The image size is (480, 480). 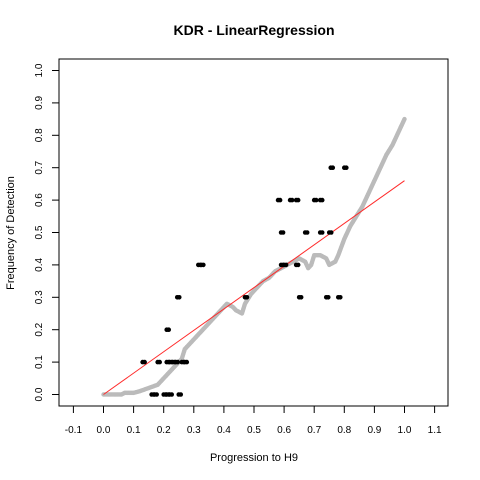 What do you see at coordinates (134, 430) in the screenshot?
I see `x-tick-label: 0.1` at bounding box center [134, 430].